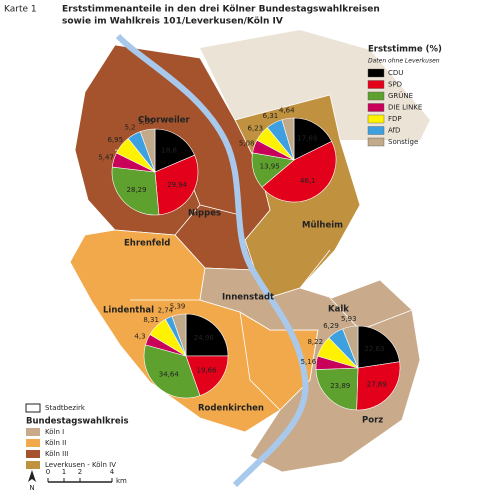 The height and width of the screenshot is (495, 481). Describe the element at coordinates (164, 121) in the screenshot. I see `district-label: Chorweiler` at that location.